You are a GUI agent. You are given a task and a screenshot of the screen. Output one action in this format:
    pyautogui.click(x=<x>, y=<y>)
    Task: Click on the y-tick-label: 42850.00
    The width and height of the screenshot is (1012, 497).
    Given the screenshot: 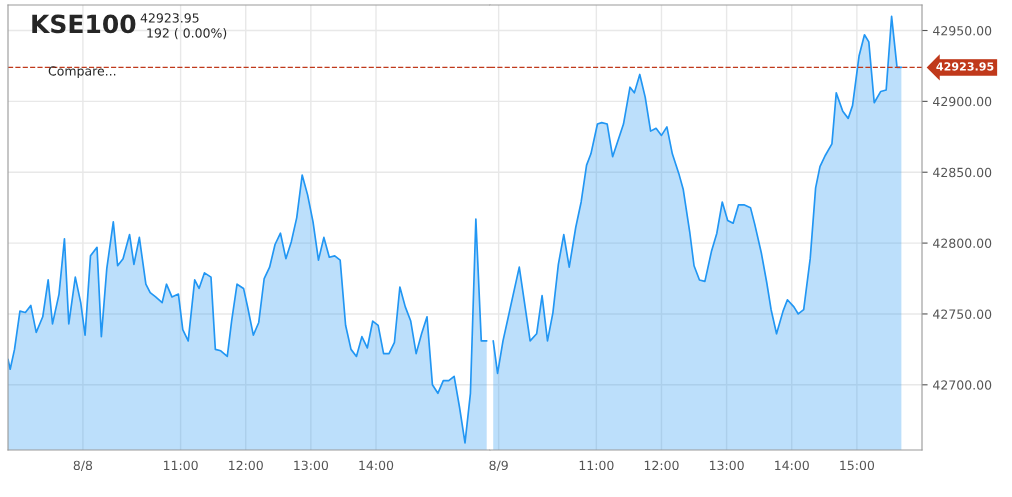 What is the action you would take?
    pyautogui.click(x=962, y=172)
    